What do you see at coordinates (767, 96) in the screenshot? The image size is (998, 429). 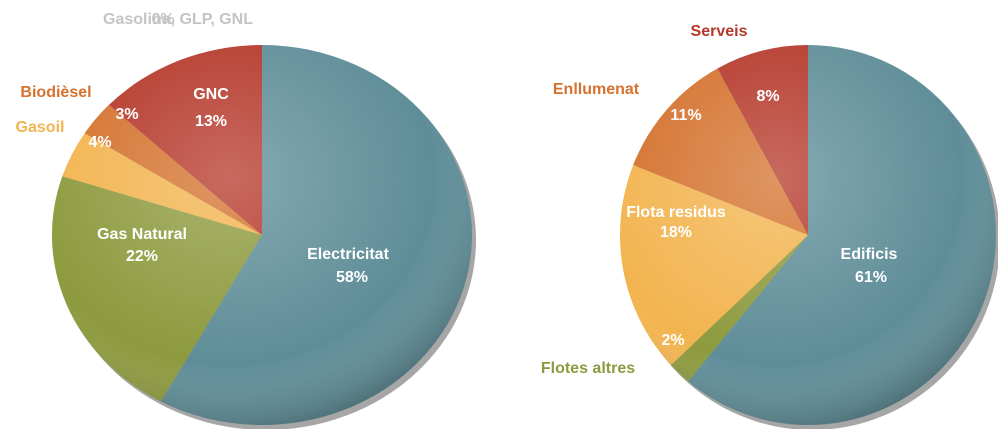 I see `slice-value: 8%` at bounding box center [767, 96].